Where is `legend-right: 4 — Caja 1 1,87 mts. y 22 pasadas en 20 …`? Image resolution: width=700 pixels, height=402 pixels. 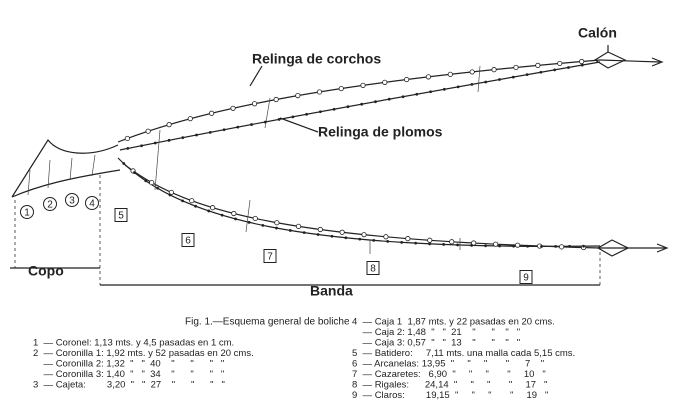 legend-right: 4 — Caja 1 1,87 mts. y 22 pasadas en 20 … is located at coordinates (463, 359).